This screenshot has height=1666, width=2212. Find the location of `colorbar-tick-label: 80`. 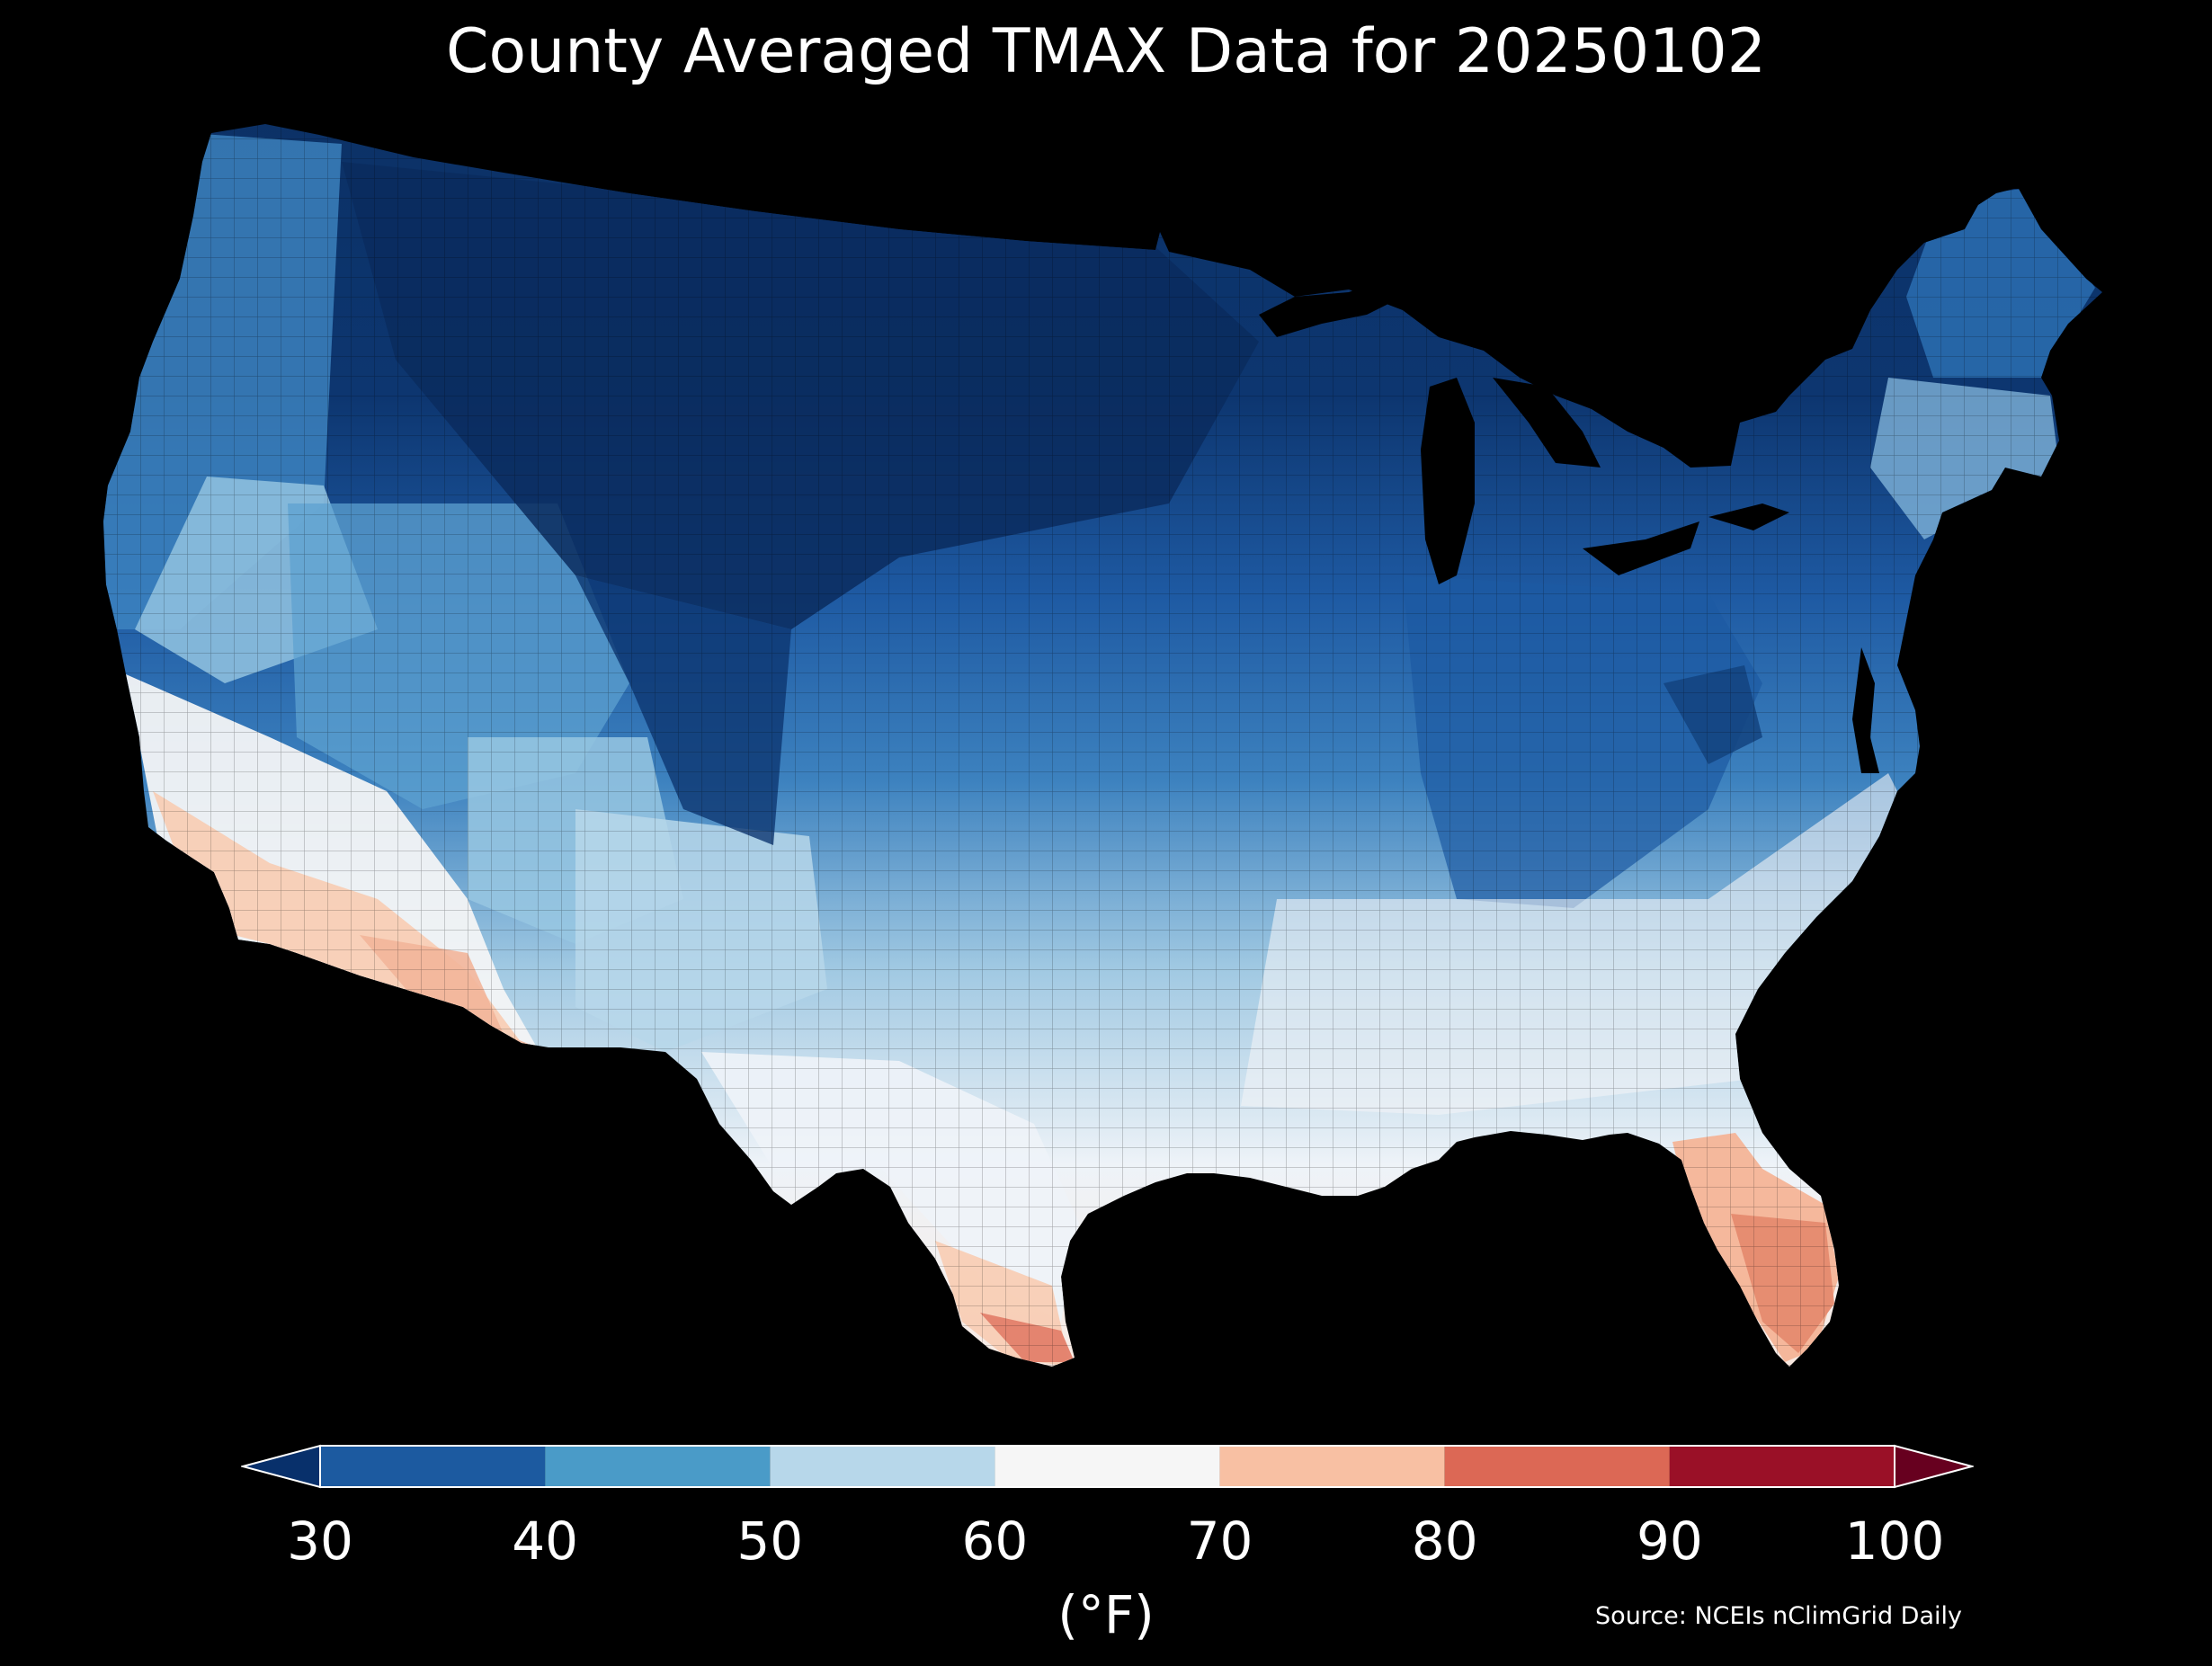

colorbar-tick-label: 80 is located at coordinates (1444, 1541).